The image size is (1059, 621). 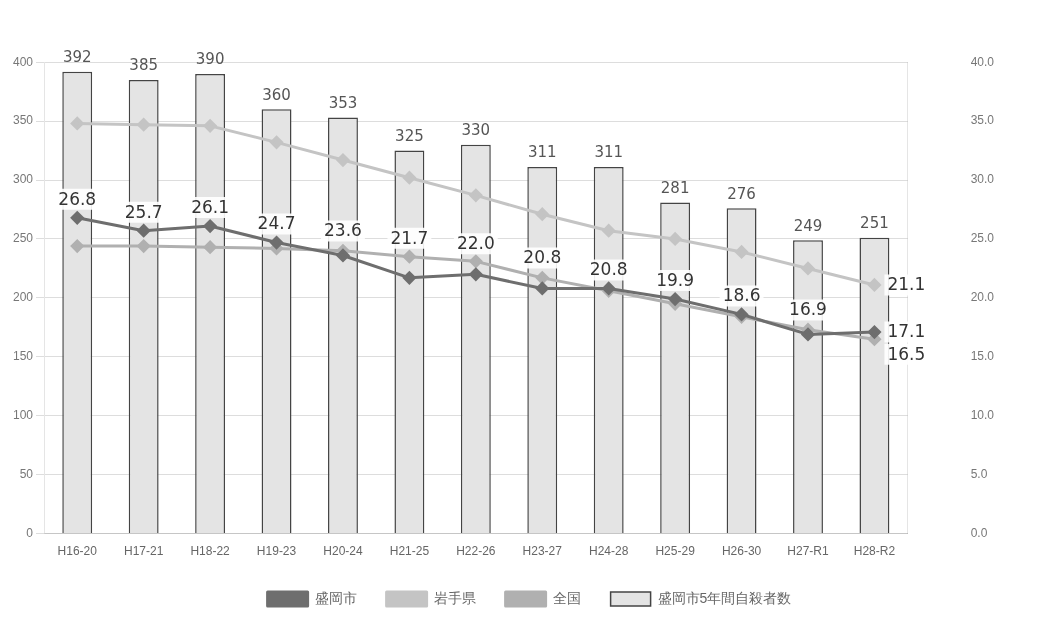 What do you see at coordinates (210, 206) in the screenshot?
I see `data-label: 26.1` at bounding box center [210, 206].